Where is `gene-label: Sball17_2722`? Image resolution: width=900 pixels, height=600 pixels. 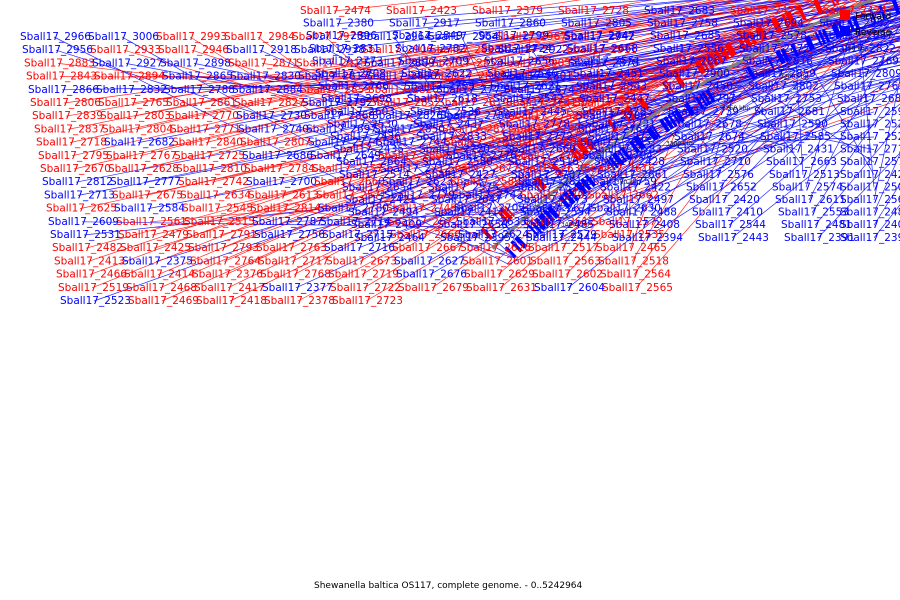 gene-label: Sball17_2722 is located at coordinates (365, 288).